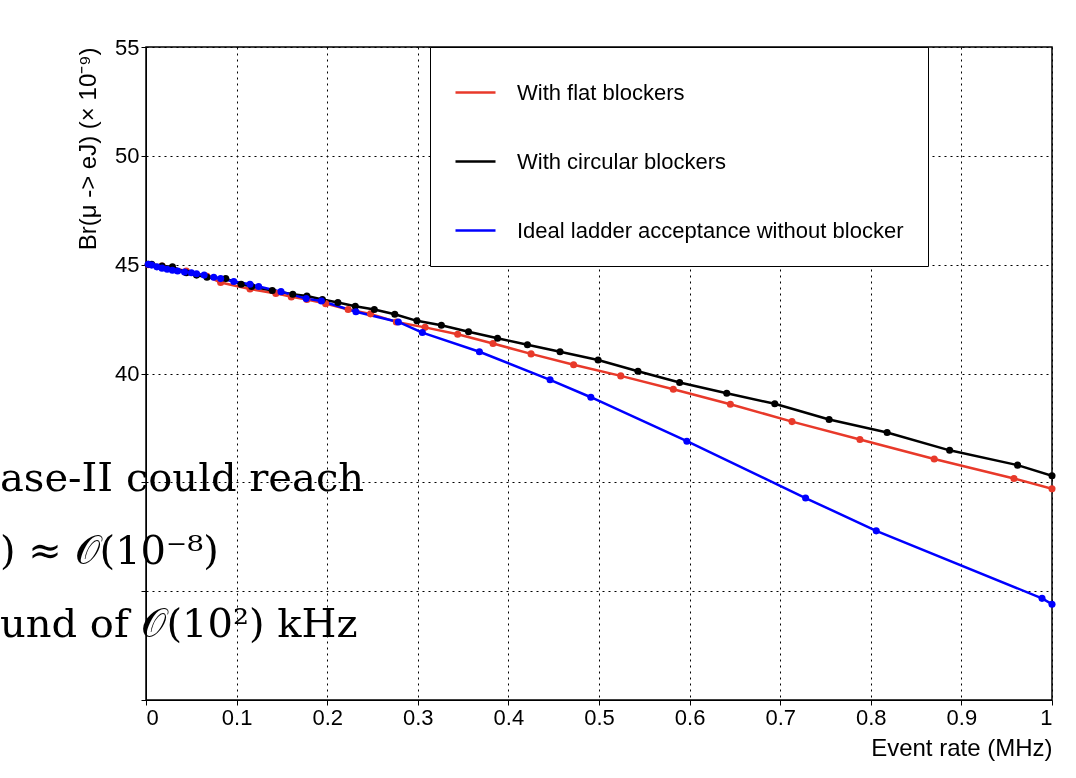  What do you see at coordinates (780, 717) in the screenshot?
I see `x-tick-label: 0.7` at bounding box center [780, 717].